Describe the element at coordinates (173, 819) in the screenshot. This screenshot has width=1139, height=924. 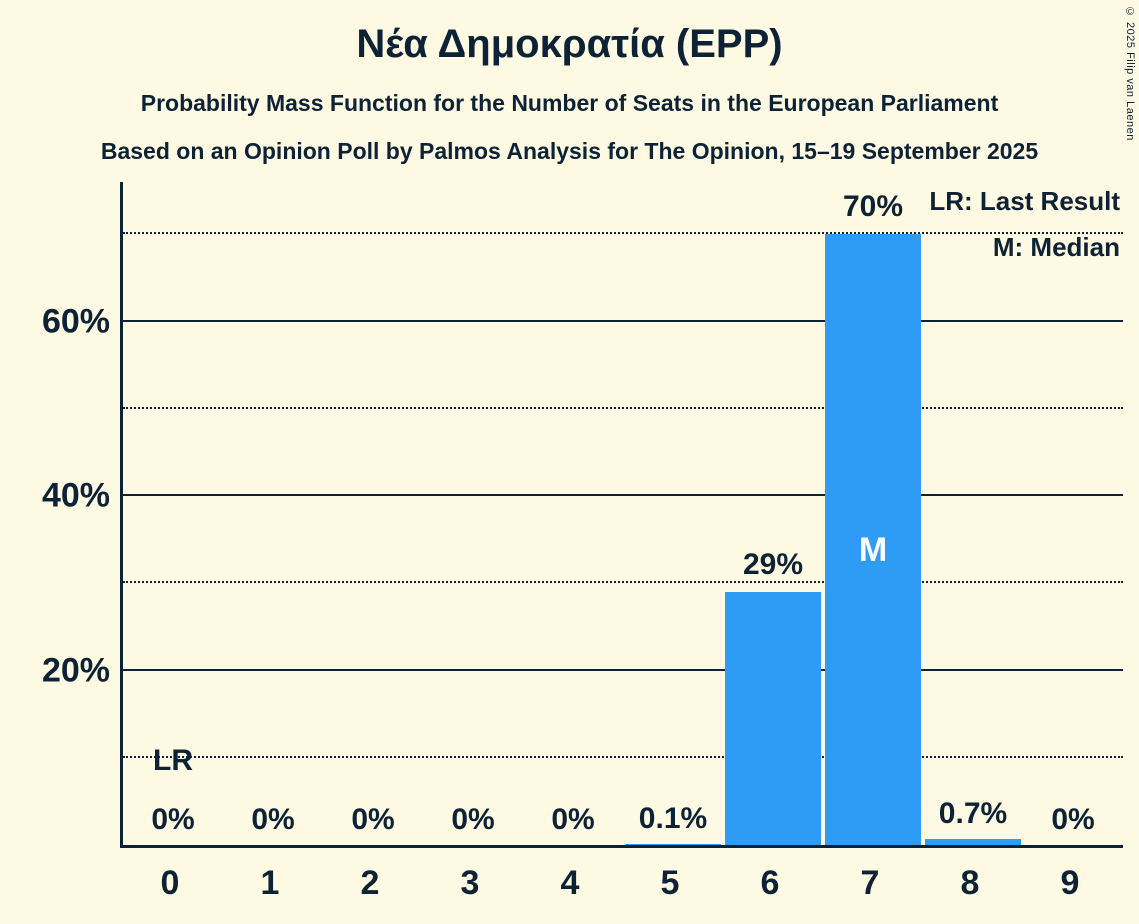
I see `bar-value-label-0: 0%` at that location.